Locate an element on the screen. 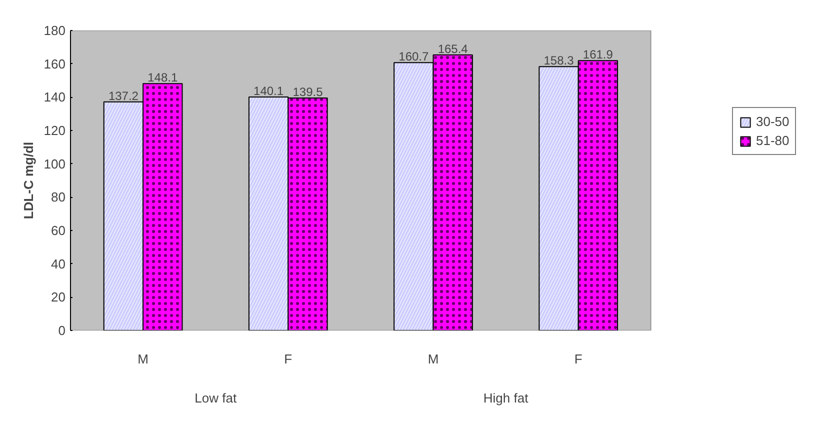 Image resolution: width=826 pixels, height=448 pixels. y-tick-label: 40 is located at coordinates (58, 264).